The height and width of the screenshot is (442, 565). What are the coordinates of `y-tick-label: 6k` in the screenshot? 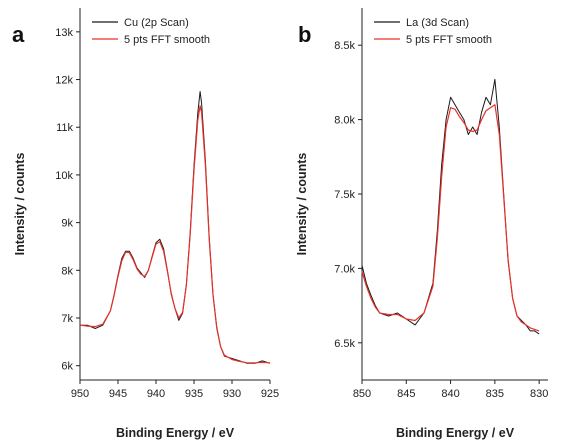 It's located at (67, 367).